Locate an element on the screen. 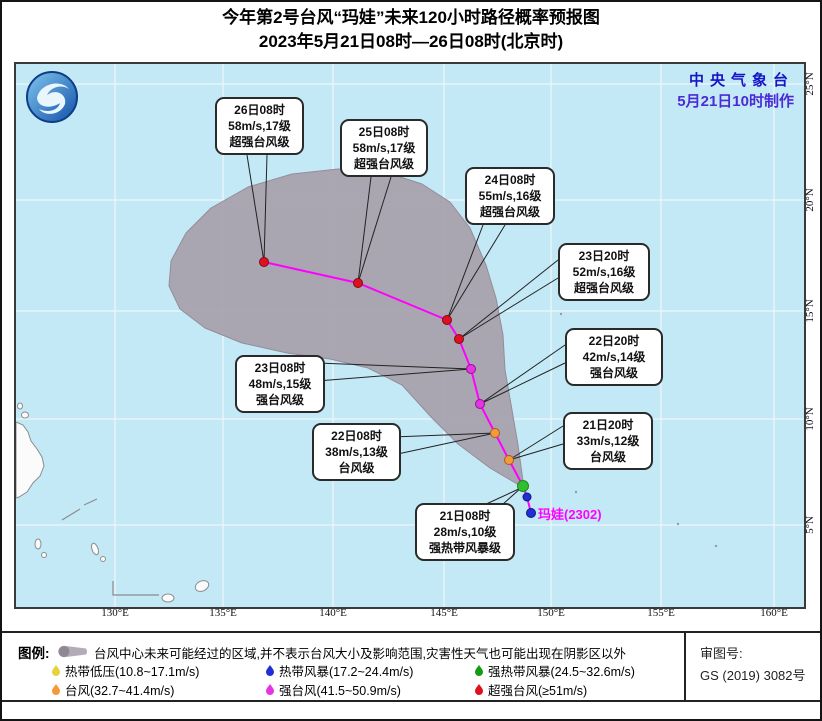 The image size is (822, 721). page-title: 今年第2号台风“玛娃”未来120小时路径概率预报图 is located at coordinates (411, 17).